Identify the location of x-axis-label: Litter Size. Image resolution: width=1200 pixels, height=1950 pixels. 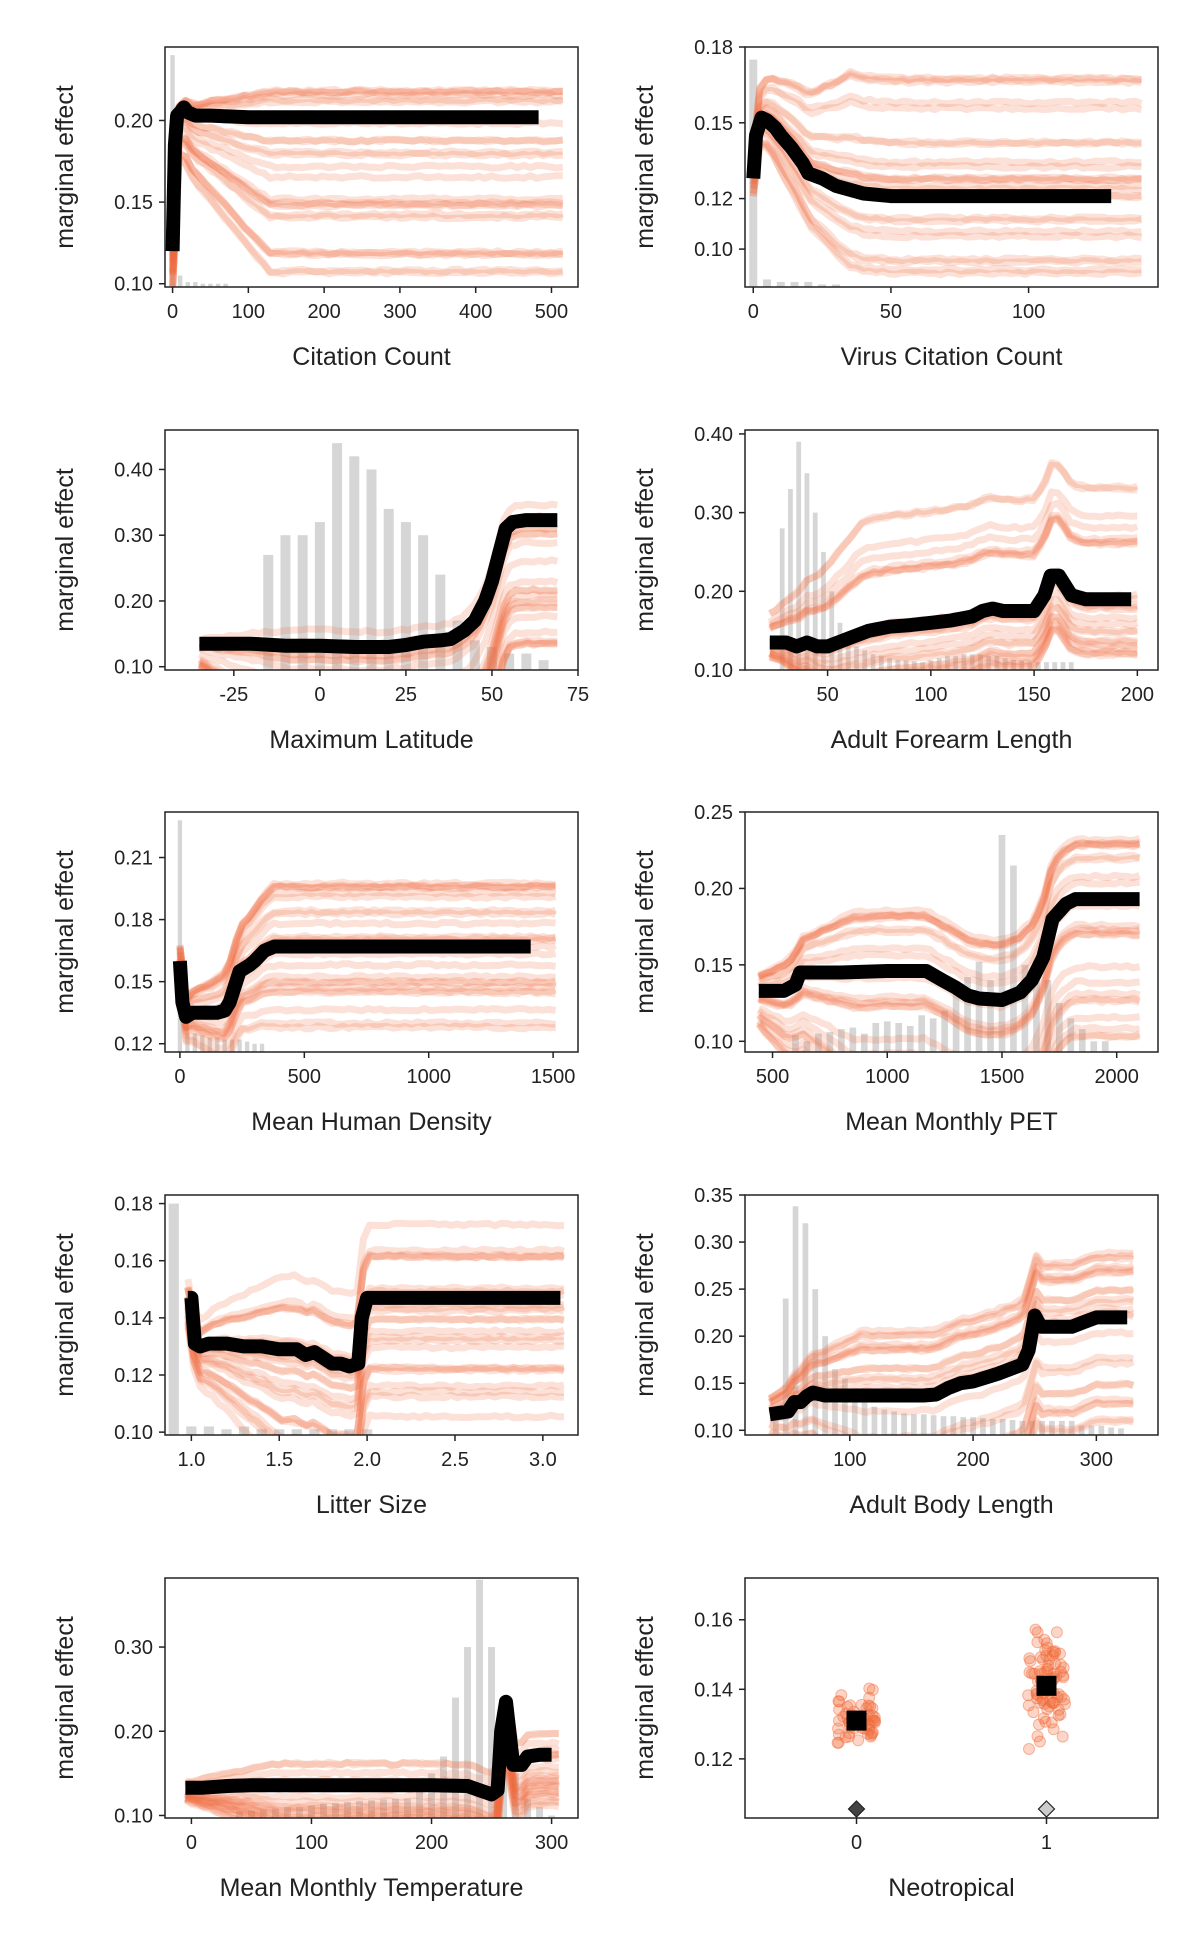
(371, 1505).